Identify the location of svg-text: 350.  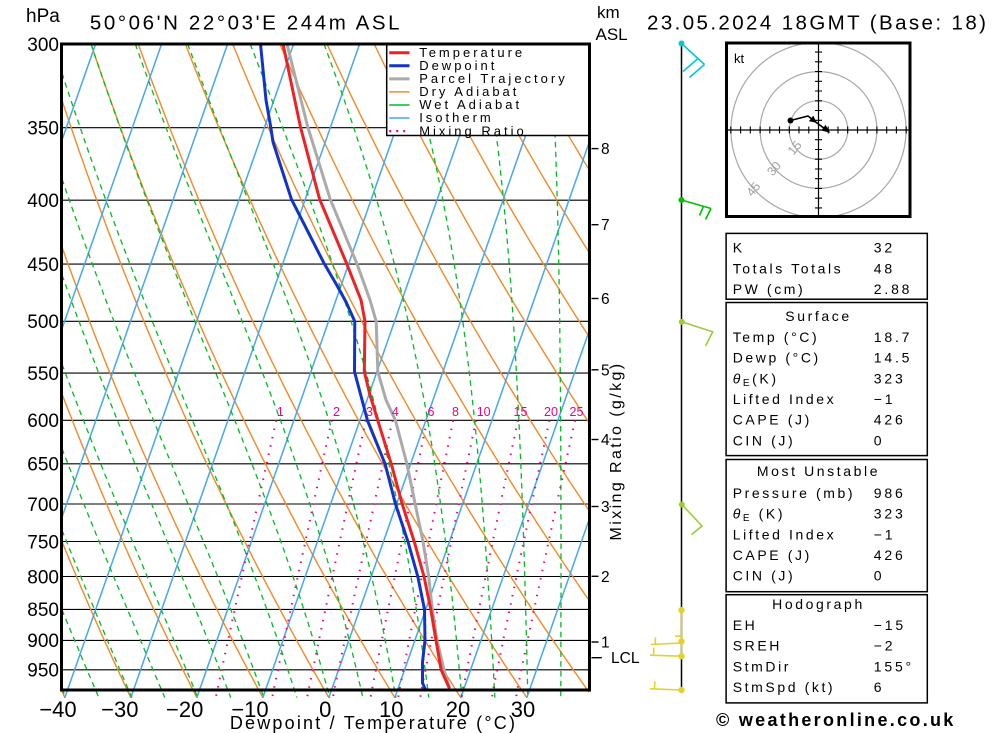
(43, 129).